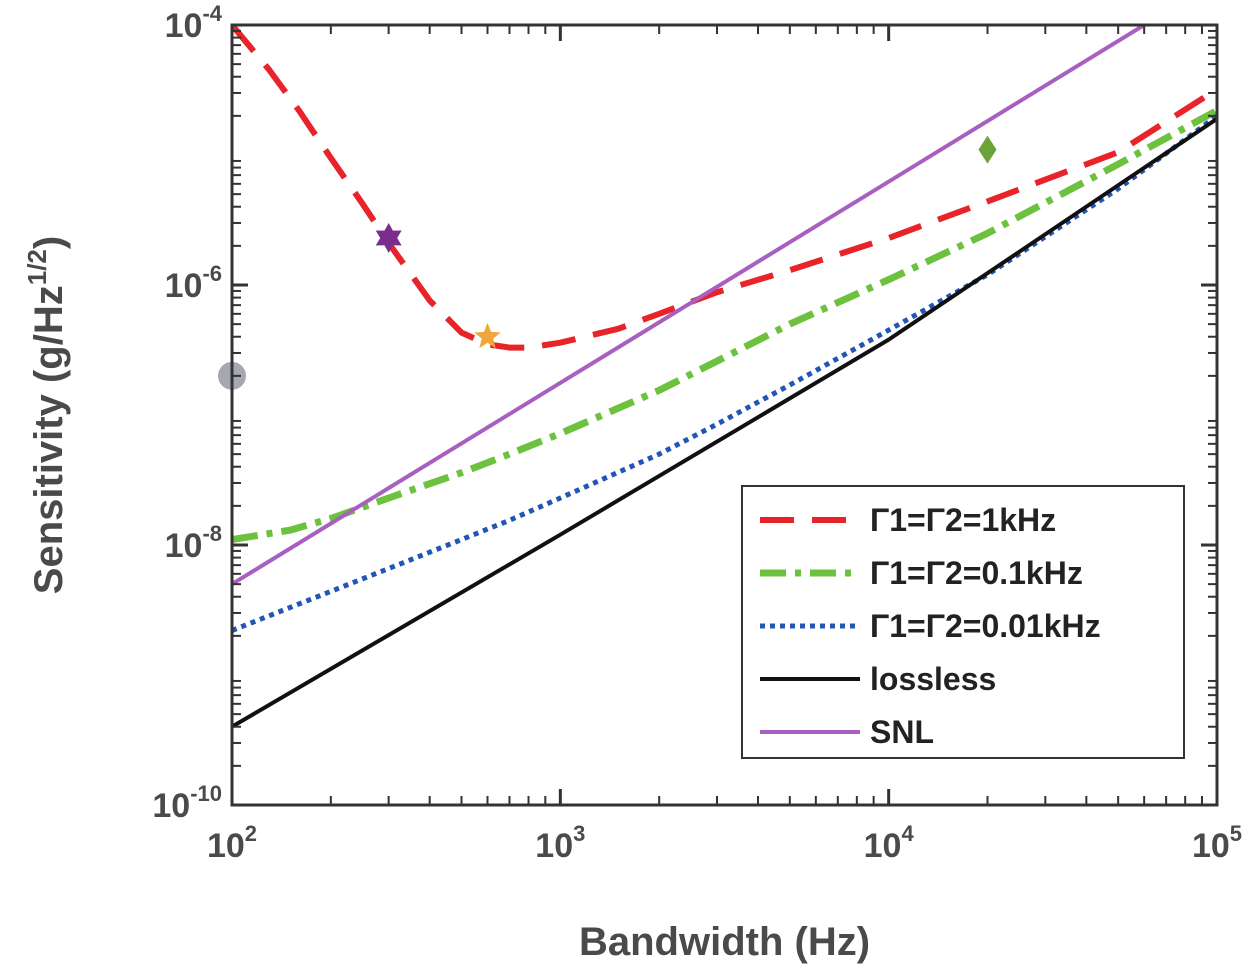  I want to click on legend-box, so click(963, 622).